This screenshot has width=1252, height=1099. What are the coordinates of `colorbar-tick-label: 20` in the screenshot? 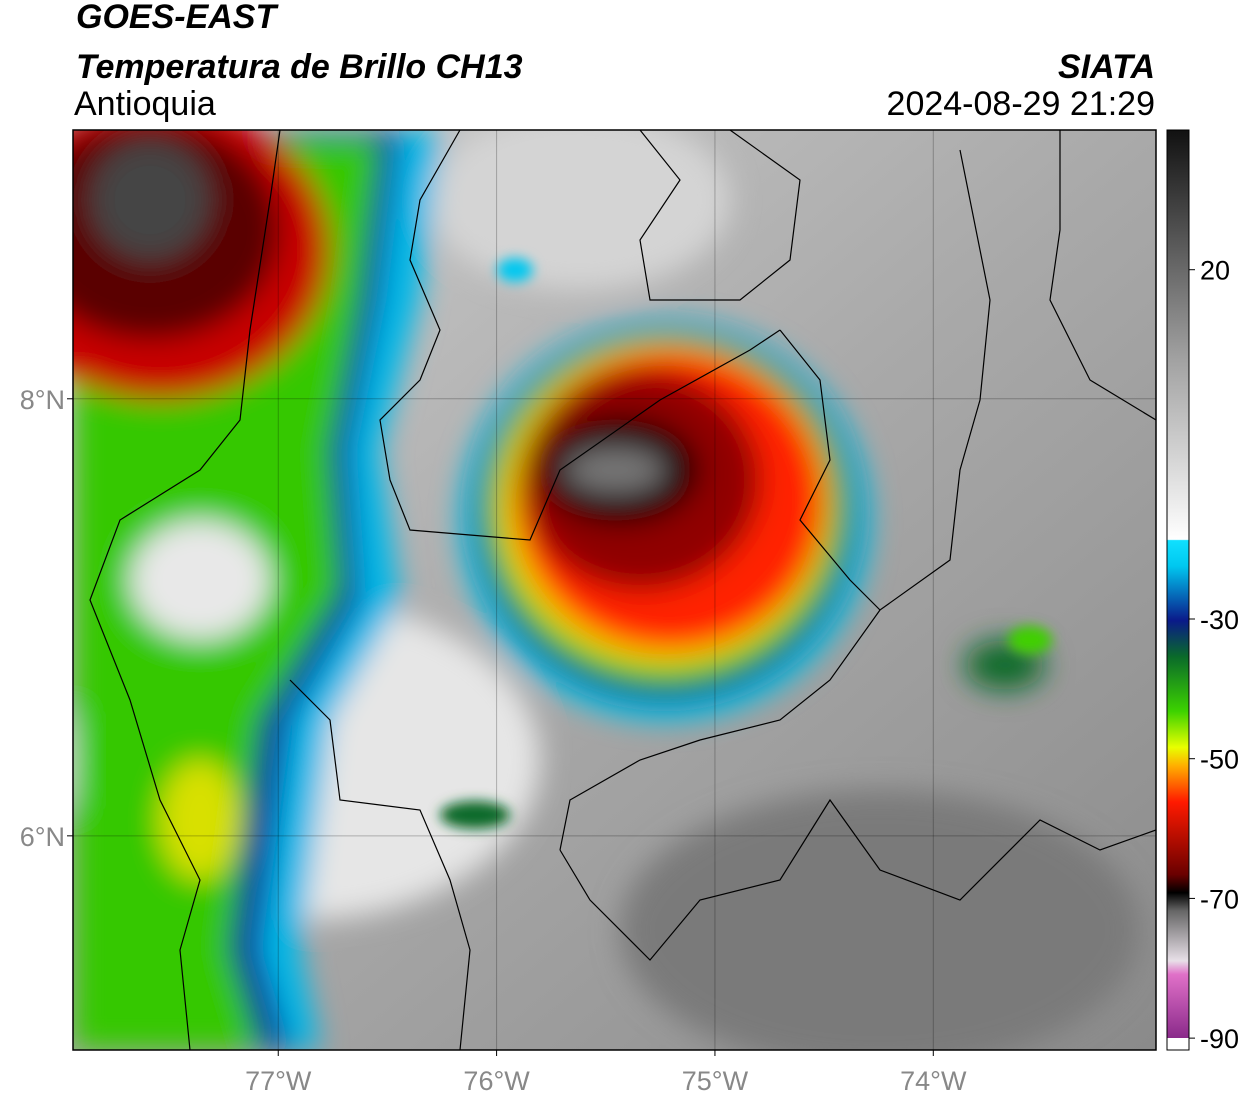 It's located at (1215, 271).